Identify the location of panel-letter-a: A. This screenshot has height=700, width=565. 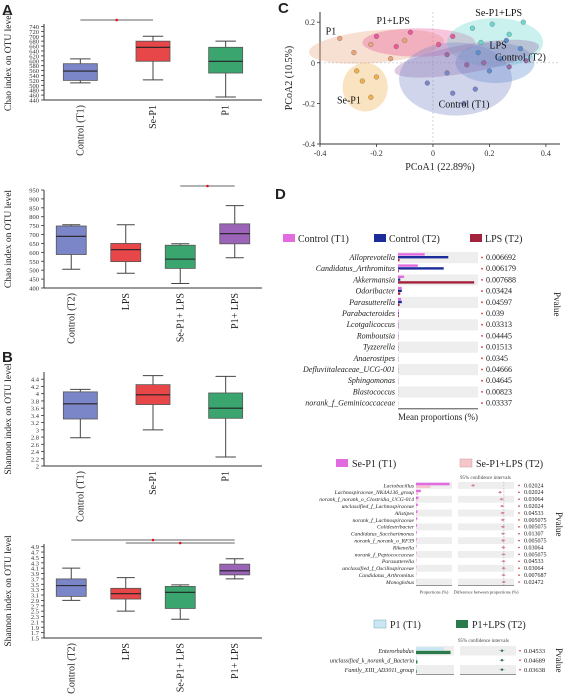
(7, 10).